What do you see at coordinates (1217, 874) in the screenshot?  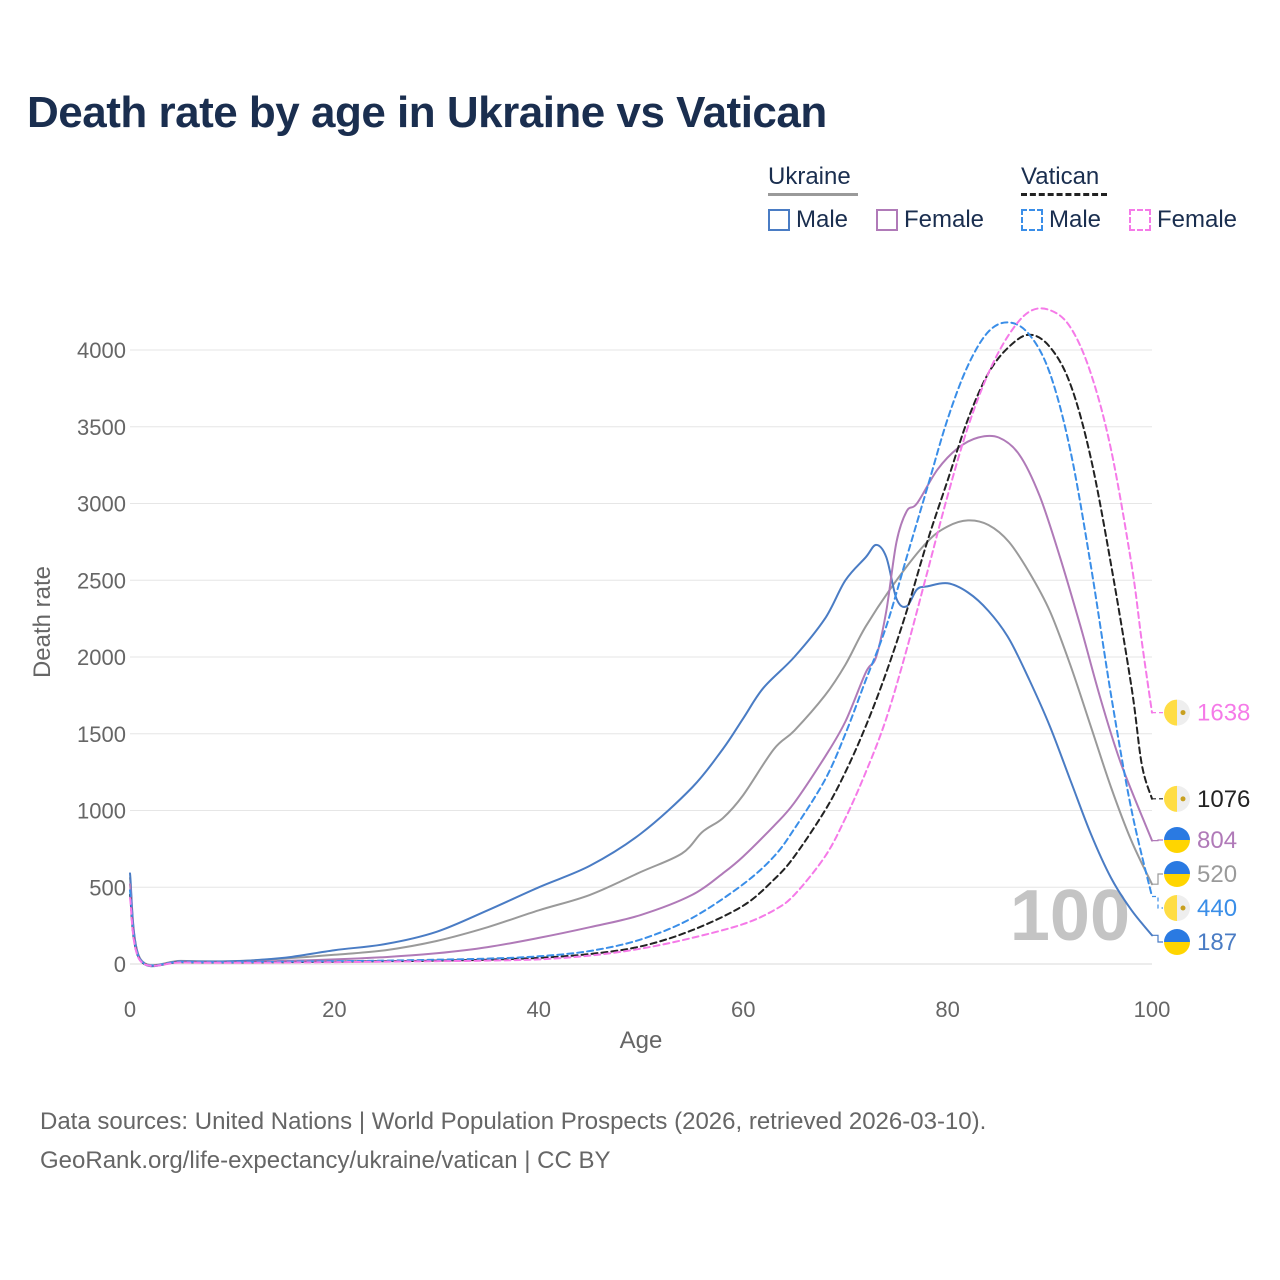 I see `end-label-ua_total: 520` at bounding box center [1217, 874].